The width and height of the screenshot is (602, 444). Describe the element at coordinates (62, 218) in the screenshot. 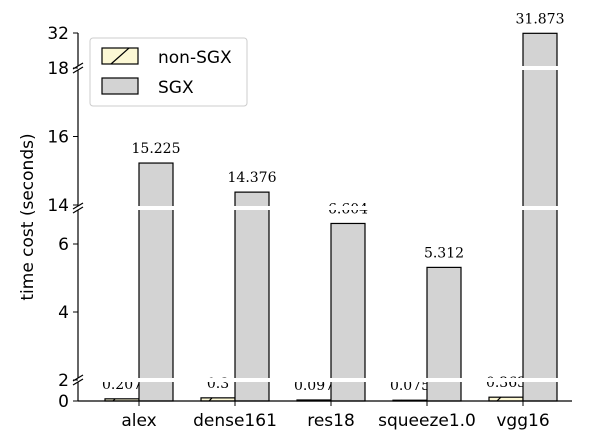

I see `y-ticks-layer: 02 4 6 14 16 18 32` at that location.